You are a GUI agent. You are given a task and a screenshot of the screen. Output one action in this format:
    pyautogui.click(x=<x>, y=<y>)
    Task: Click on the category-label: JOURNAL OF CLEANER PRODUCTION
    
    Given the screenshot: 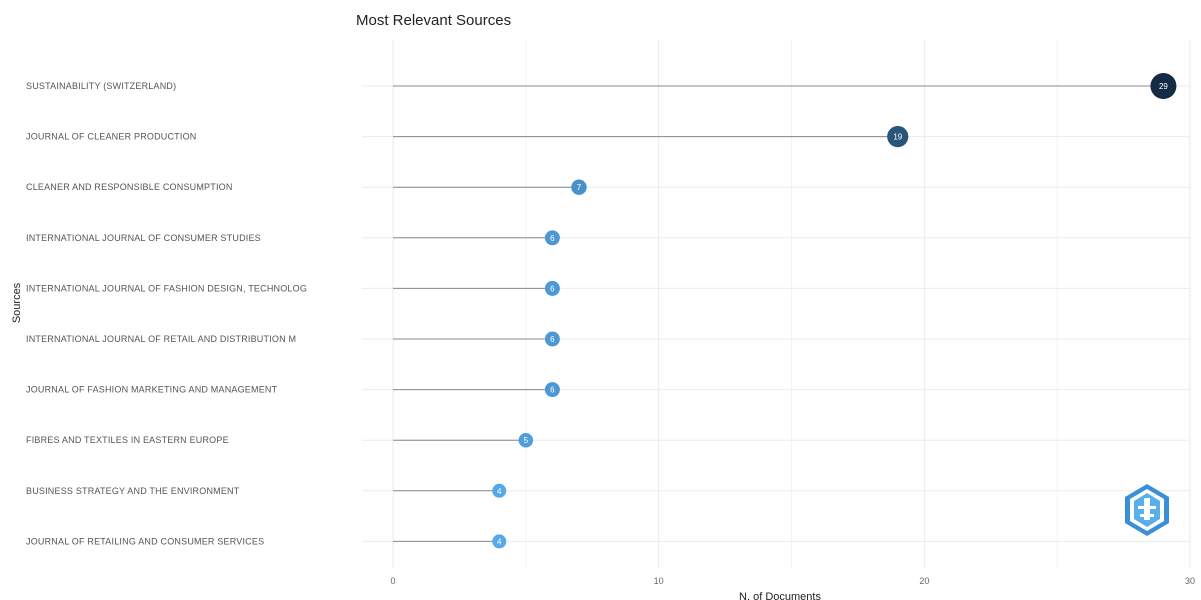 What is the action you would take?
    pyautogui.click(x=111, y=137)
    